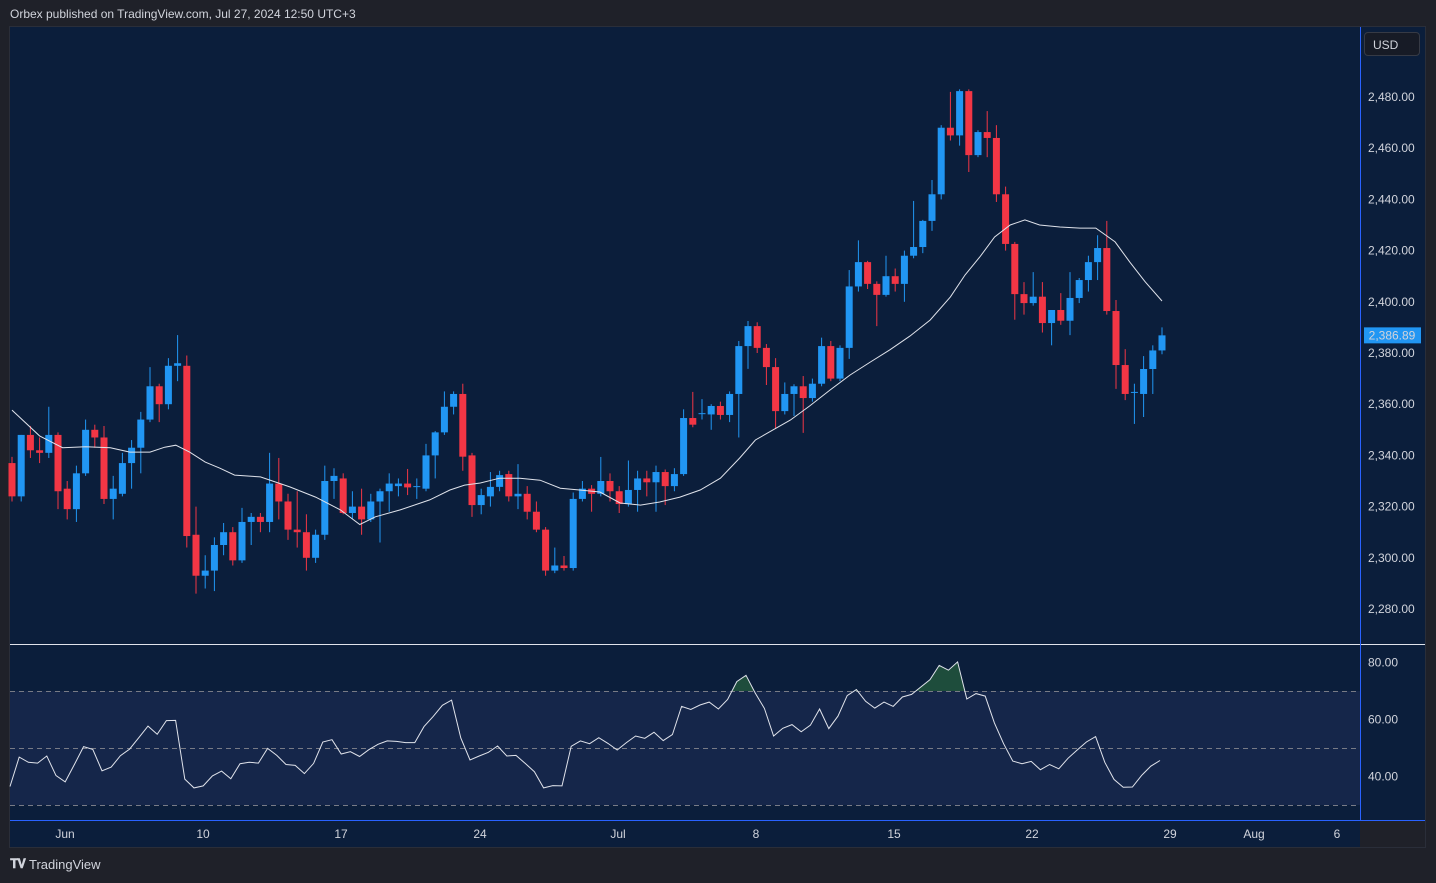  What do you see at coordinates (617, 834) in the screenshot?
I see `time-tick-label: Jul` at bounding box center [617, 834].